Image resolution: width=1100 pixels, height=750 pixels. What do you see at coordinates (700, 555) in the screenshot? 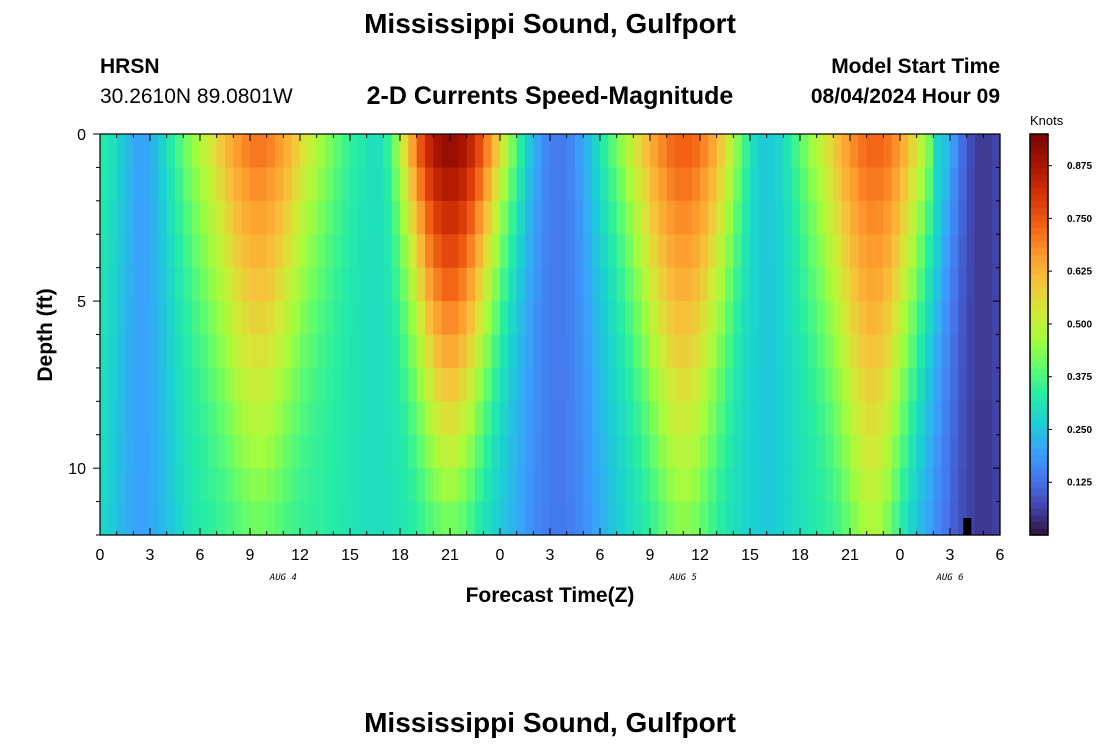
I see `x-tick-label: 12` at bounding box center [700, 555].